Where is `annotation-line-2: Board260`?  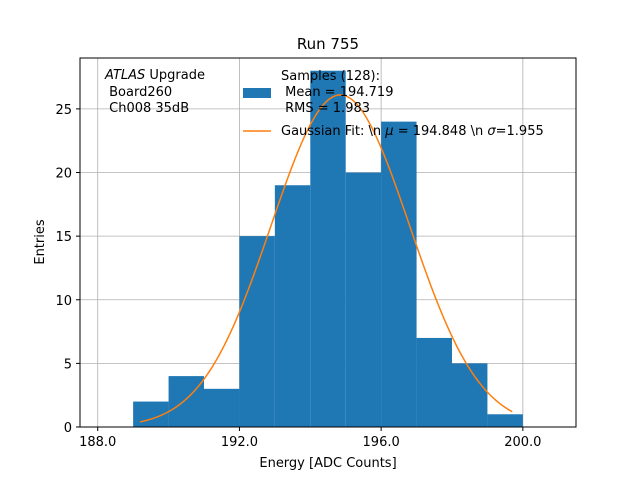 annotation-line-2: Board260 is located at coordinates (138, 92).